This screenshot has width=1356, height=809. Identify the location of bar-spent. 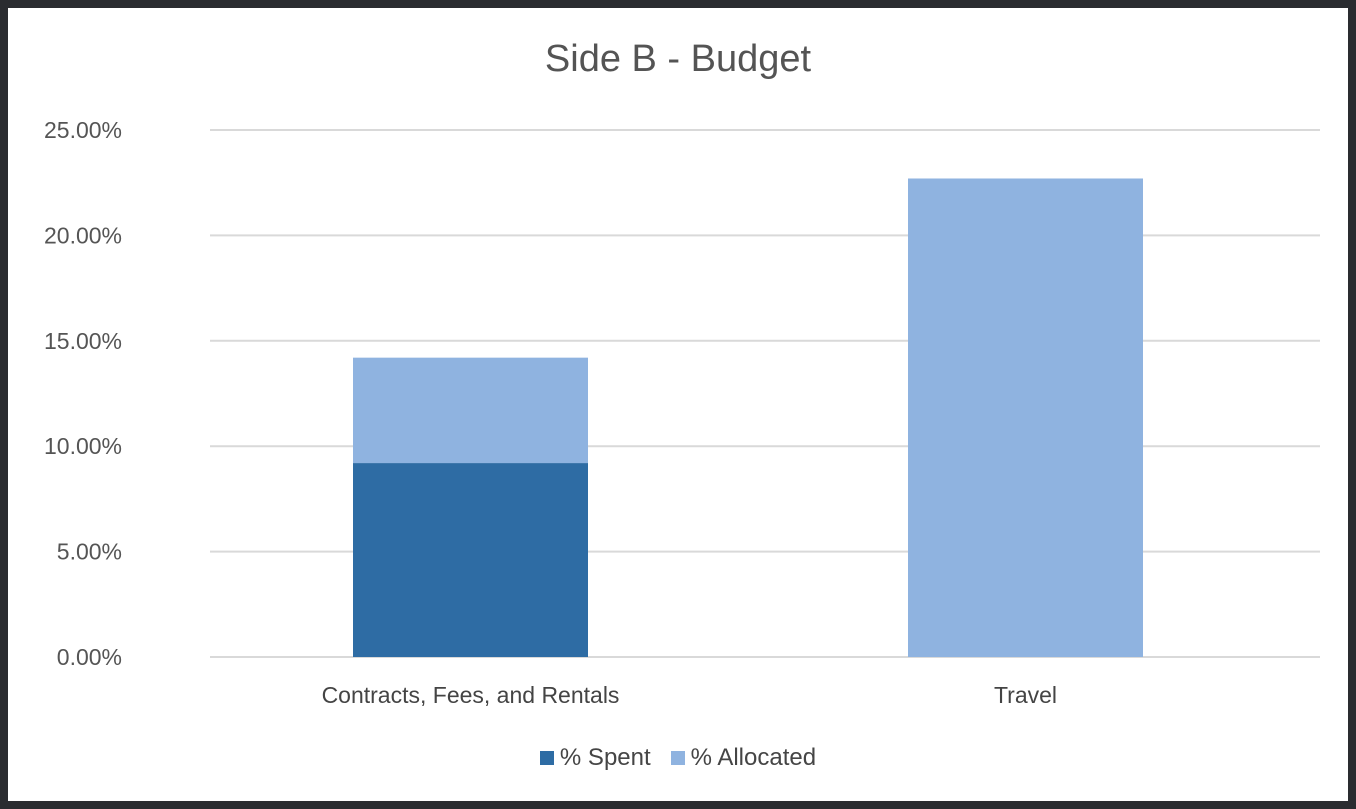
(470, 560).